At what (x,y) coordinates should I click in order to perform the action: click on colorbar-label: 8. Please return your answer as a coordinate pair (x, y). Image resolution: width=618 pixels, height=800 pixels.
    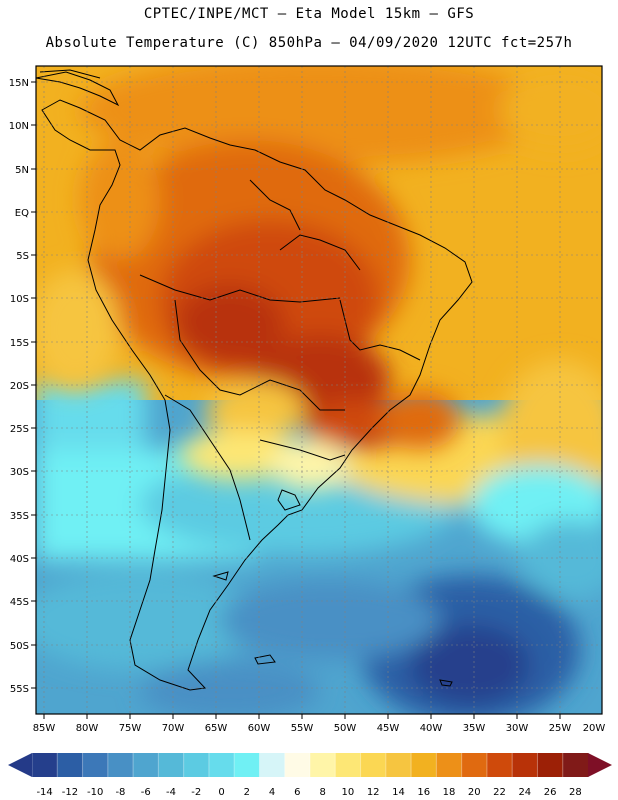
    Looking at the image, I should click on (322, 792).